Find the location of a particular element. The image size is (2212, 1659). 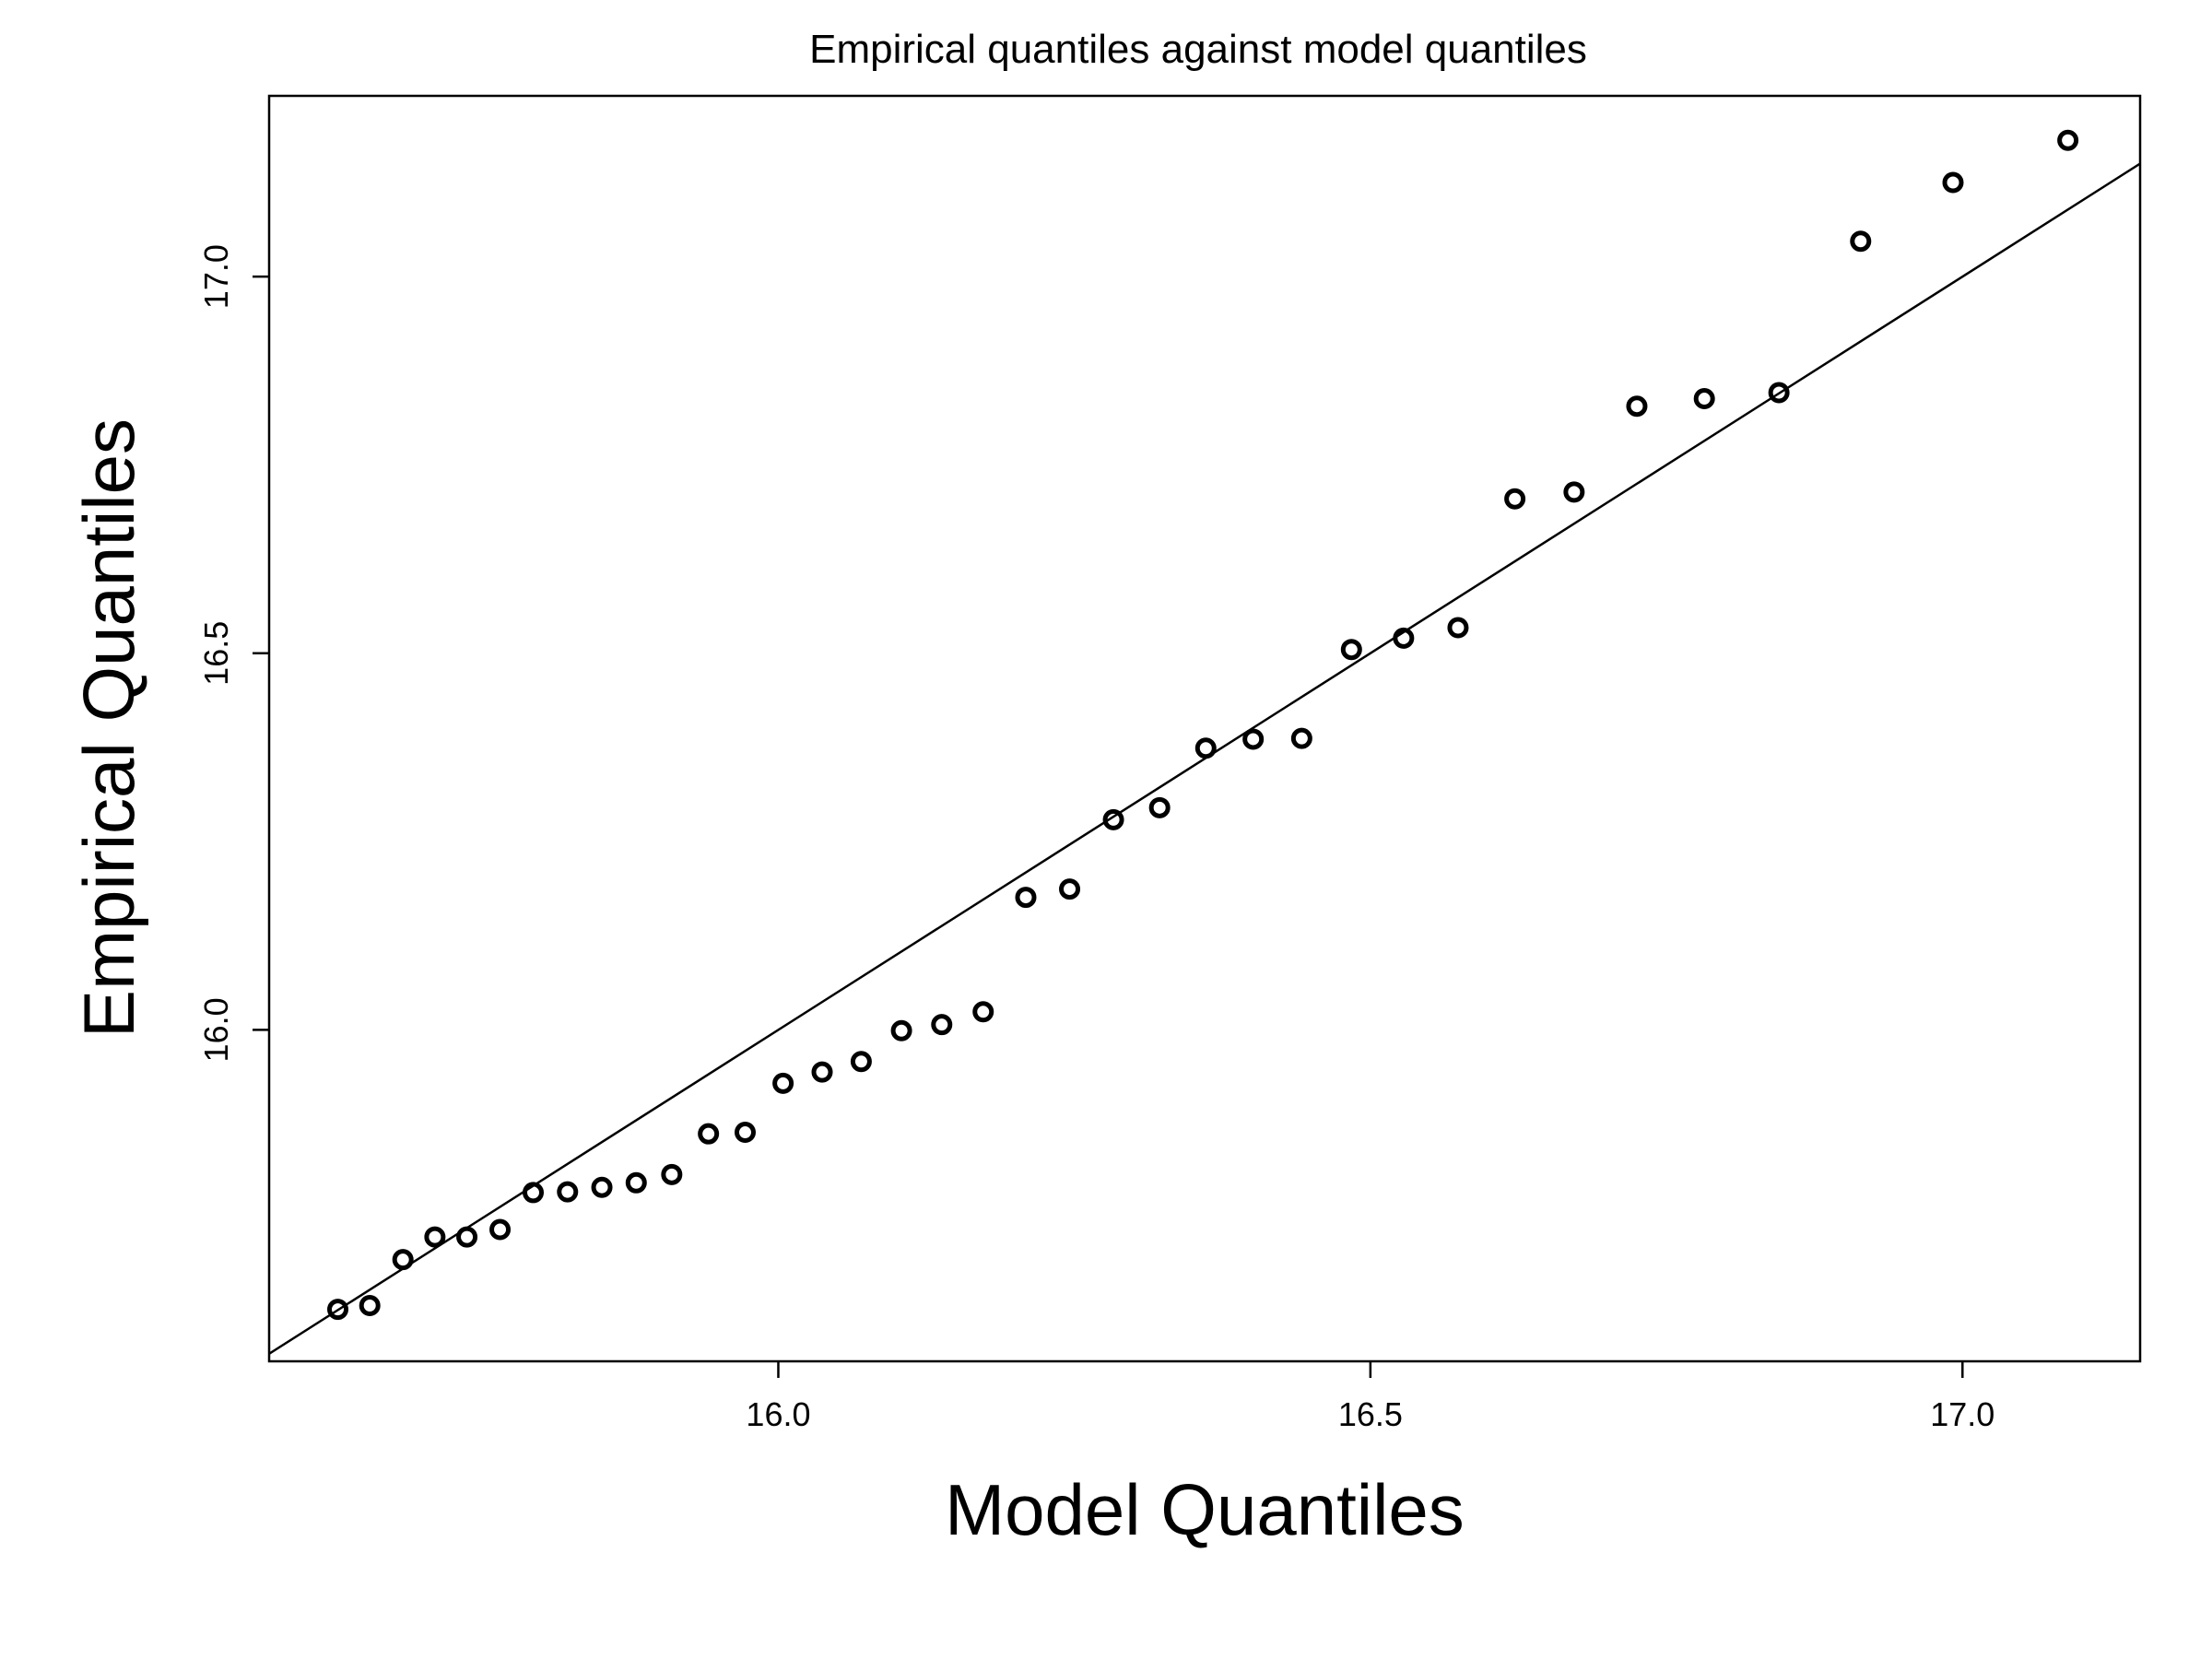

x-axis-label: Model Quantiles is located at coordinates (1205, 1509).